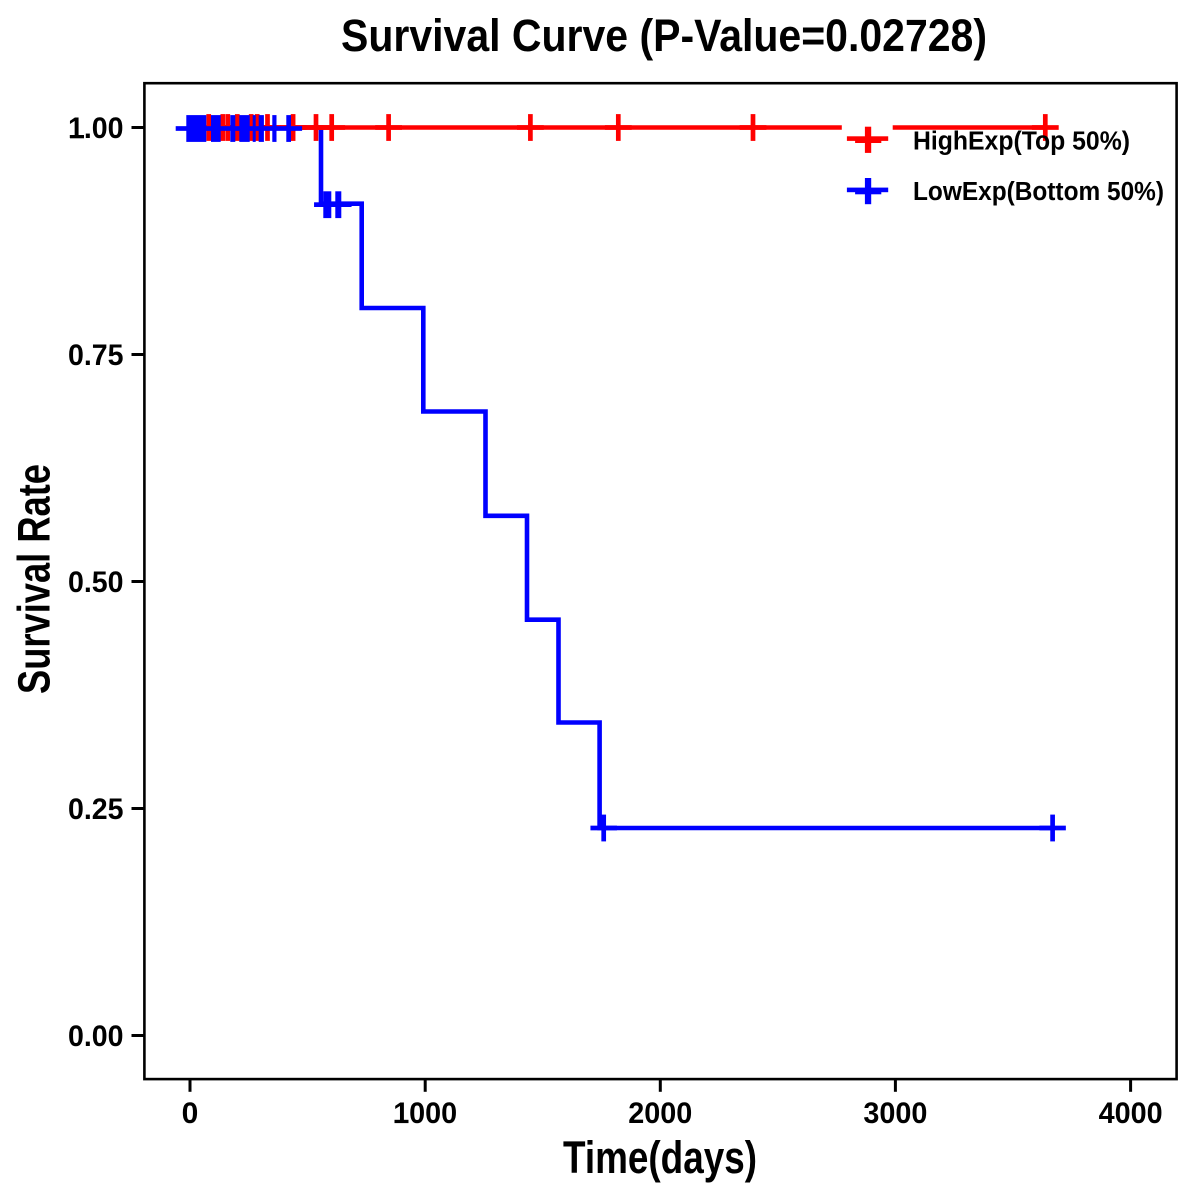 This screenshot has height=1200, width=1200. What do you see at coordinates (660, 1157) in the screenshot?
I see `svg-text: Time(days)` at bounding box center [660, 1157].